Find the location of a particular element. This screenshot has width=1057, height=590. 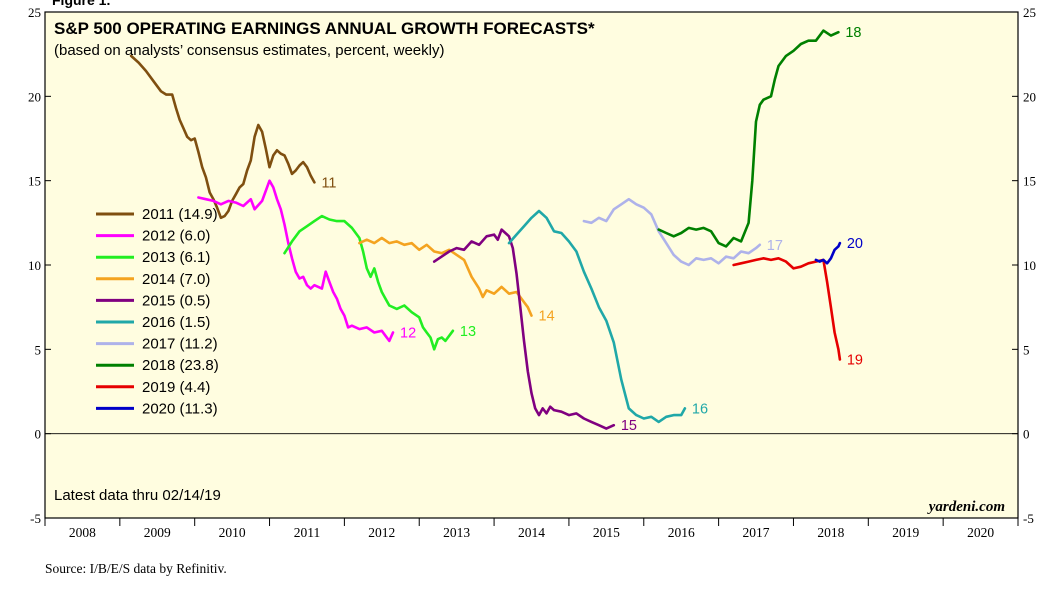

y-tick-label-left: 20 is located at coordinates (34, 96).